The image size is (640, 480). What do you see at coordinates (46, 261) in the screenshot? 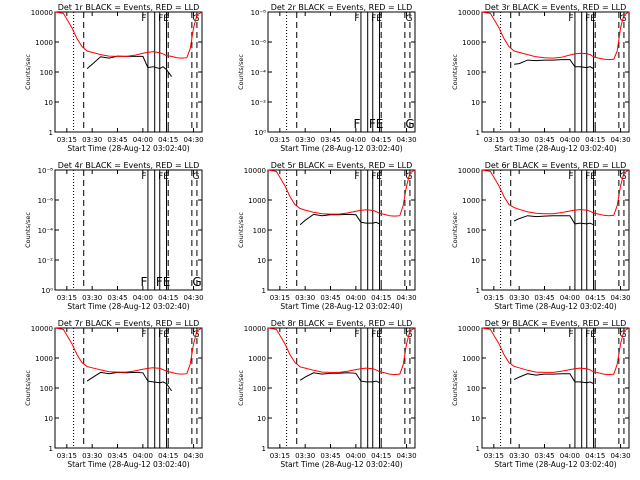
I see `y-tick-label: 10⁻²` at bounding box center [46, 261].